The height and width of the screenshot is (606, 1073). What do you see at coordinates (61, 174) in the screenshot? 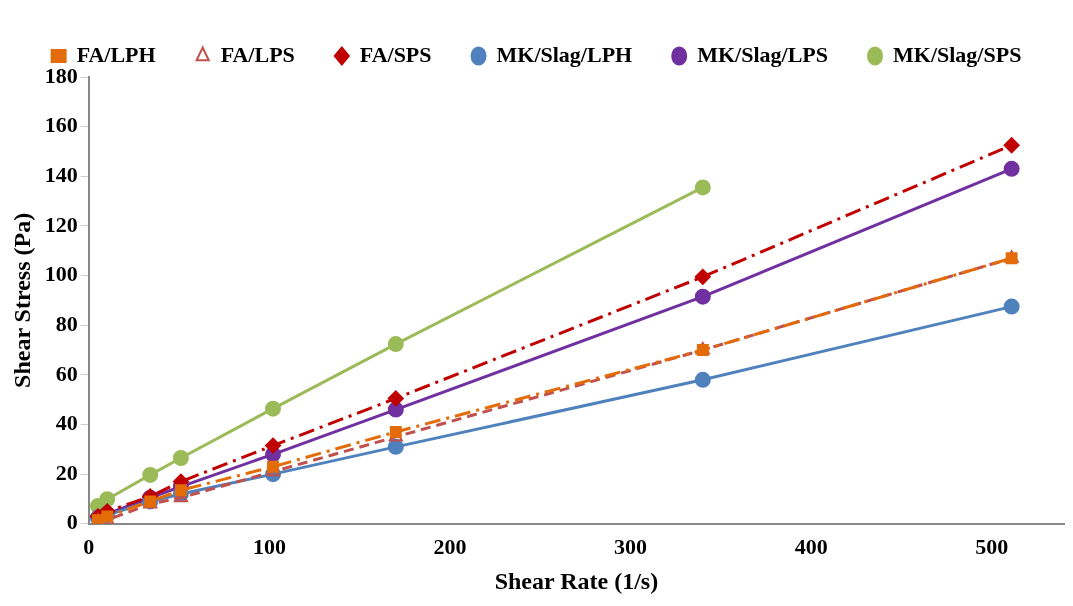
I see `y-tick-label: 140` at bounding box center [61, 174].